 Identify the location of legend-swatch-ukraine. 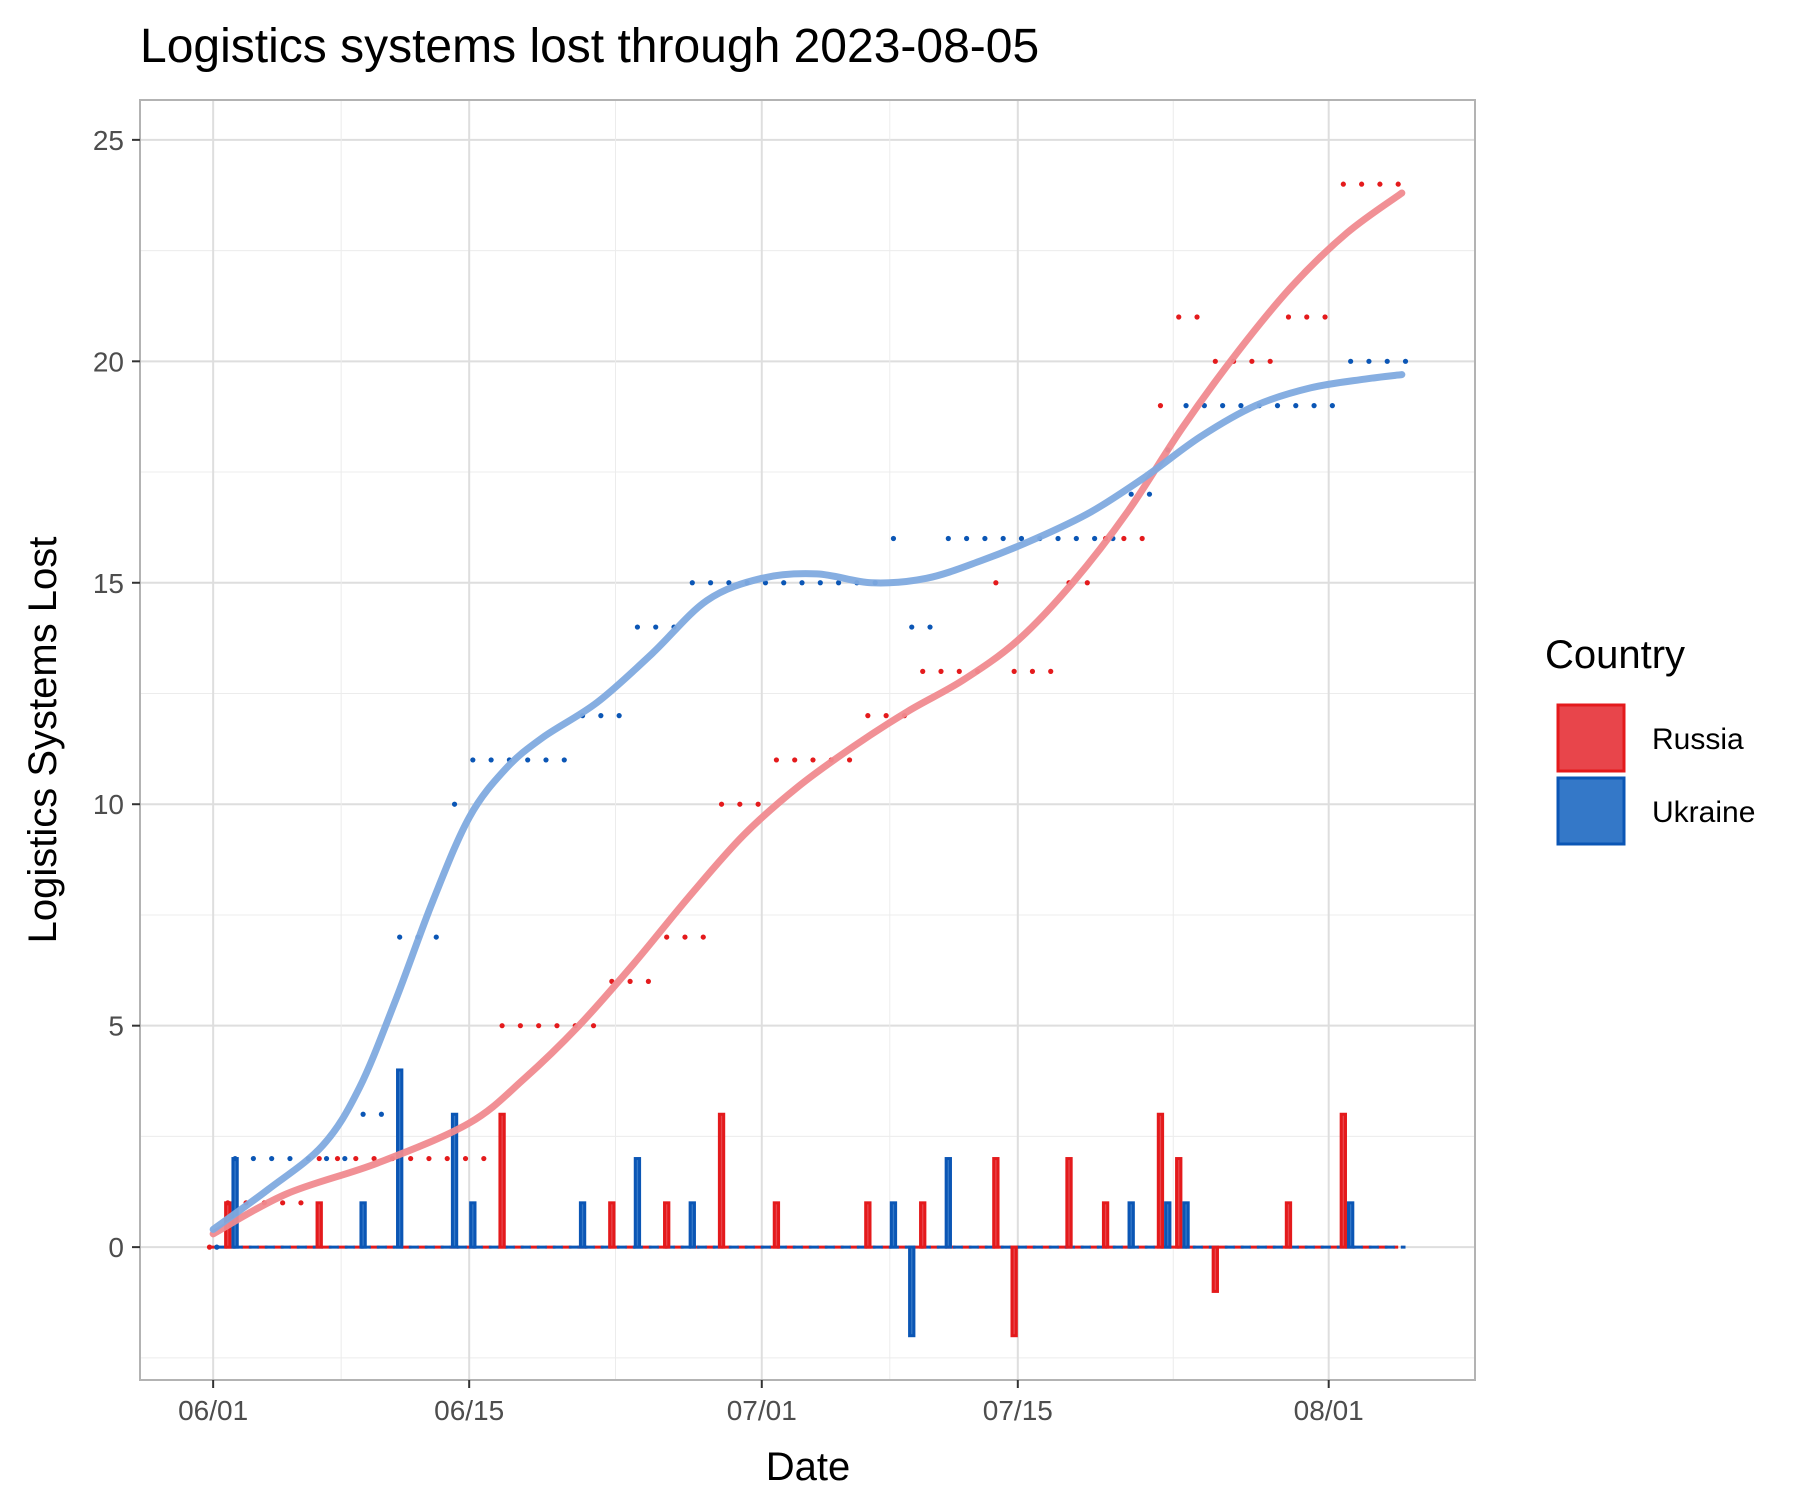
(1591, 811).